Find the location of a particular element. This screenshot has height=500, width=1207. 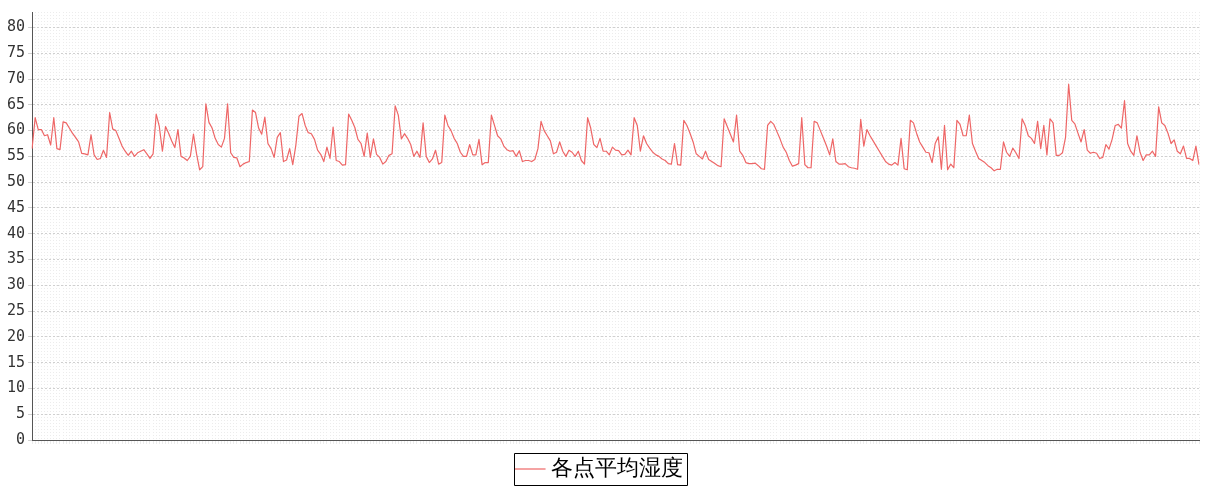

y-tick-label: 60 is located at coordinates (16, 129).